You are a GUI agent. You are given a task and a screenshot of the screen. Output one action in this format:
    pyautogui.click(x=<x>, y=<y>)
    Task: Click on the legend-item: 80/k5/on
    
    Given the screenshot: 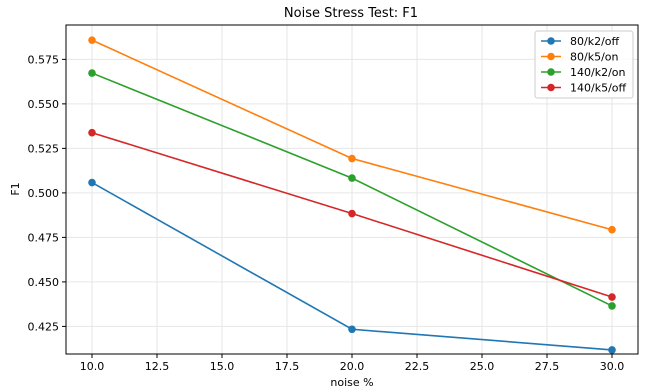 What is the action you would take?
    pyautogui.click(x=580, y=57)
    